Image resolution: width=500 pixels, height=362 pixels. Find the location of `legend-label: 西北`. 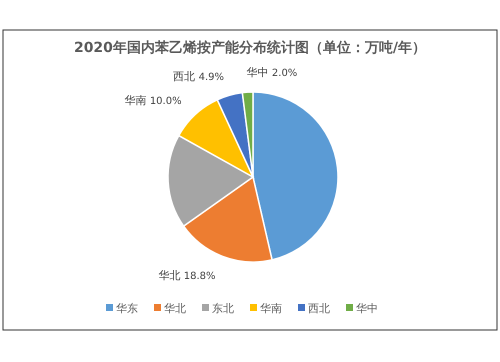

legend-label: 西北 is located at coordinates (319, 308).